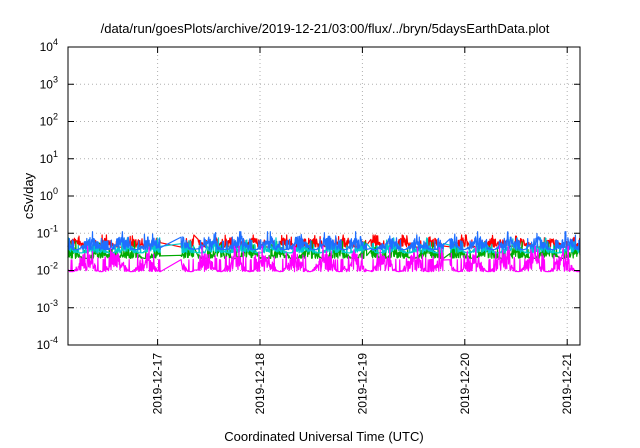 This screenshot has height=448, width=640. What do you see at coordinates (158, 384) in the screenshot?
I see `x-tick-label: 2019-12-17` at bounding box center [158, 384].